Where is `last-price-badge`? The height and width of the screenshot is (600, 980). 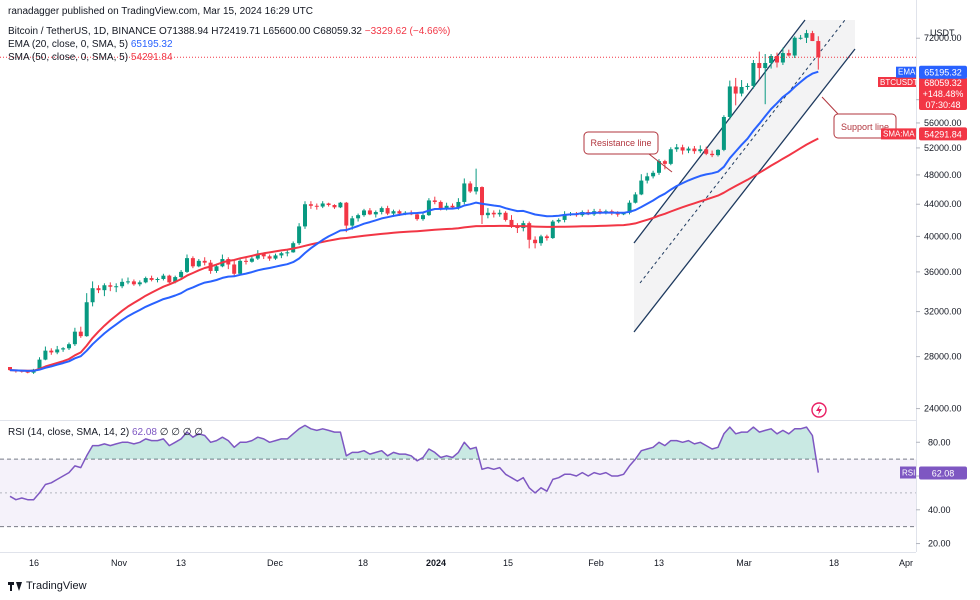 last-price-badge is located at coordinates (943, 93).